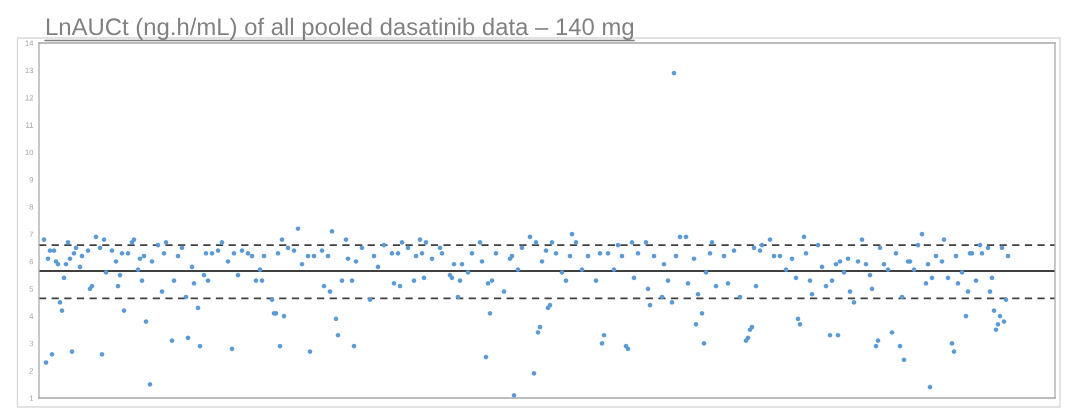  What do you see at coordinates (340, 28) in the screenshot?
I see `chart-title: LnAUCt (ng.h/mL) of all pooled dasatinib data – 140 mg` at bounding box center [340, 28].